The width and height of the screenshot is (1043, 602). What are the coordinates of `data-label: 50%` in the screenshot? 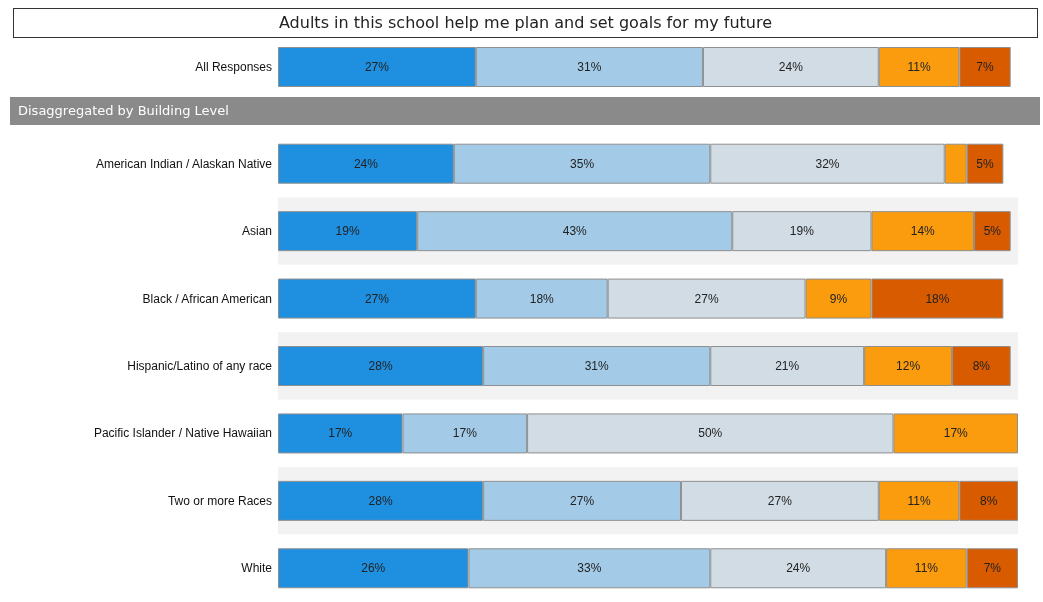 It's located at (710, 433).